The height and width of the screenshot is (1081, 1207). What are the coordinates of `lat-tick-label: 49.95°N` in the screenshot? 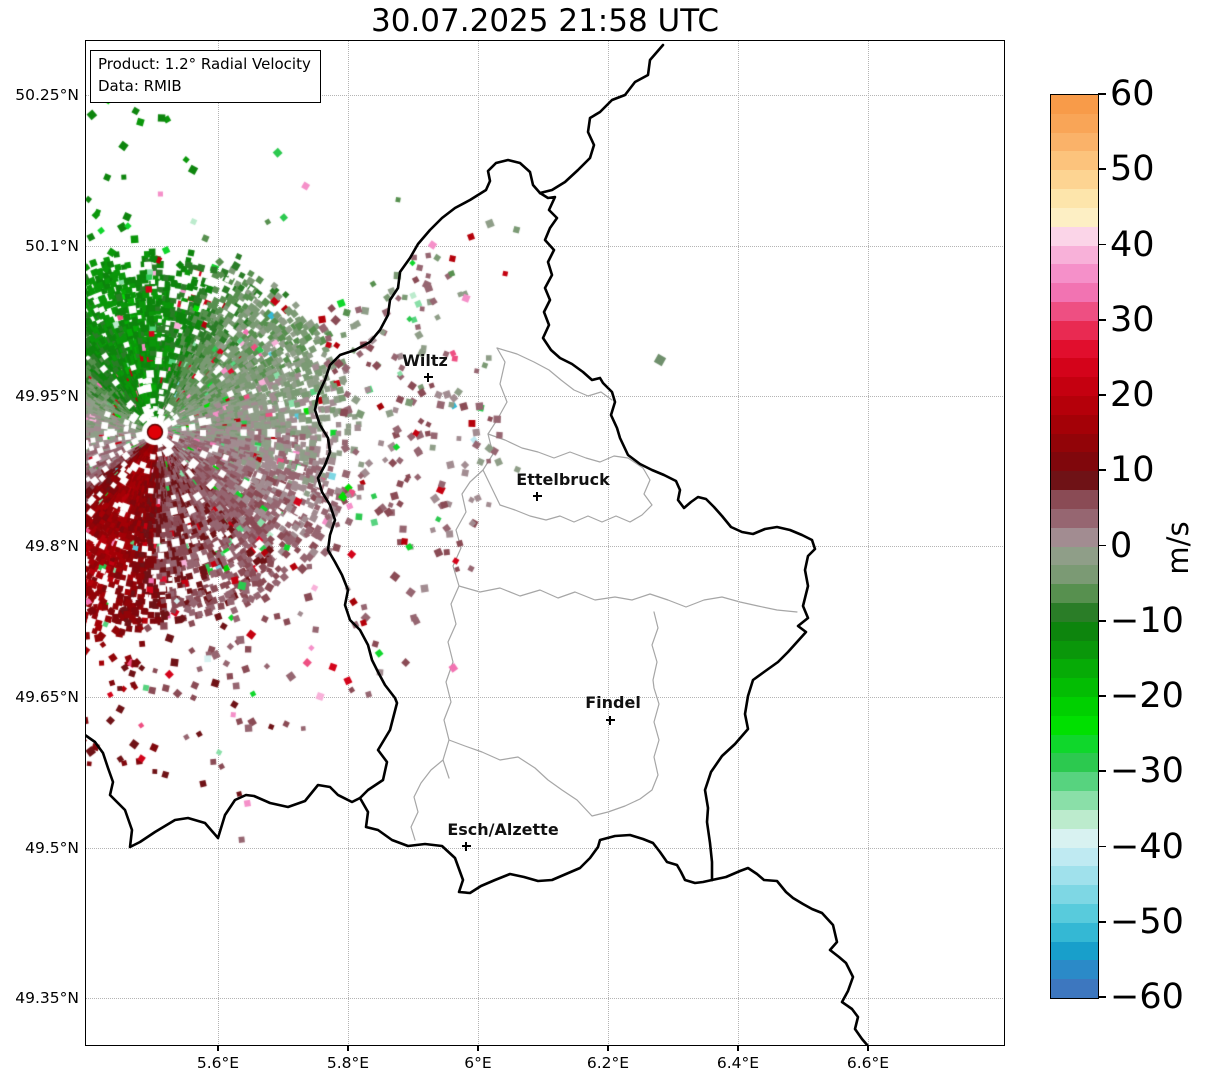 It's located at (47, 396).